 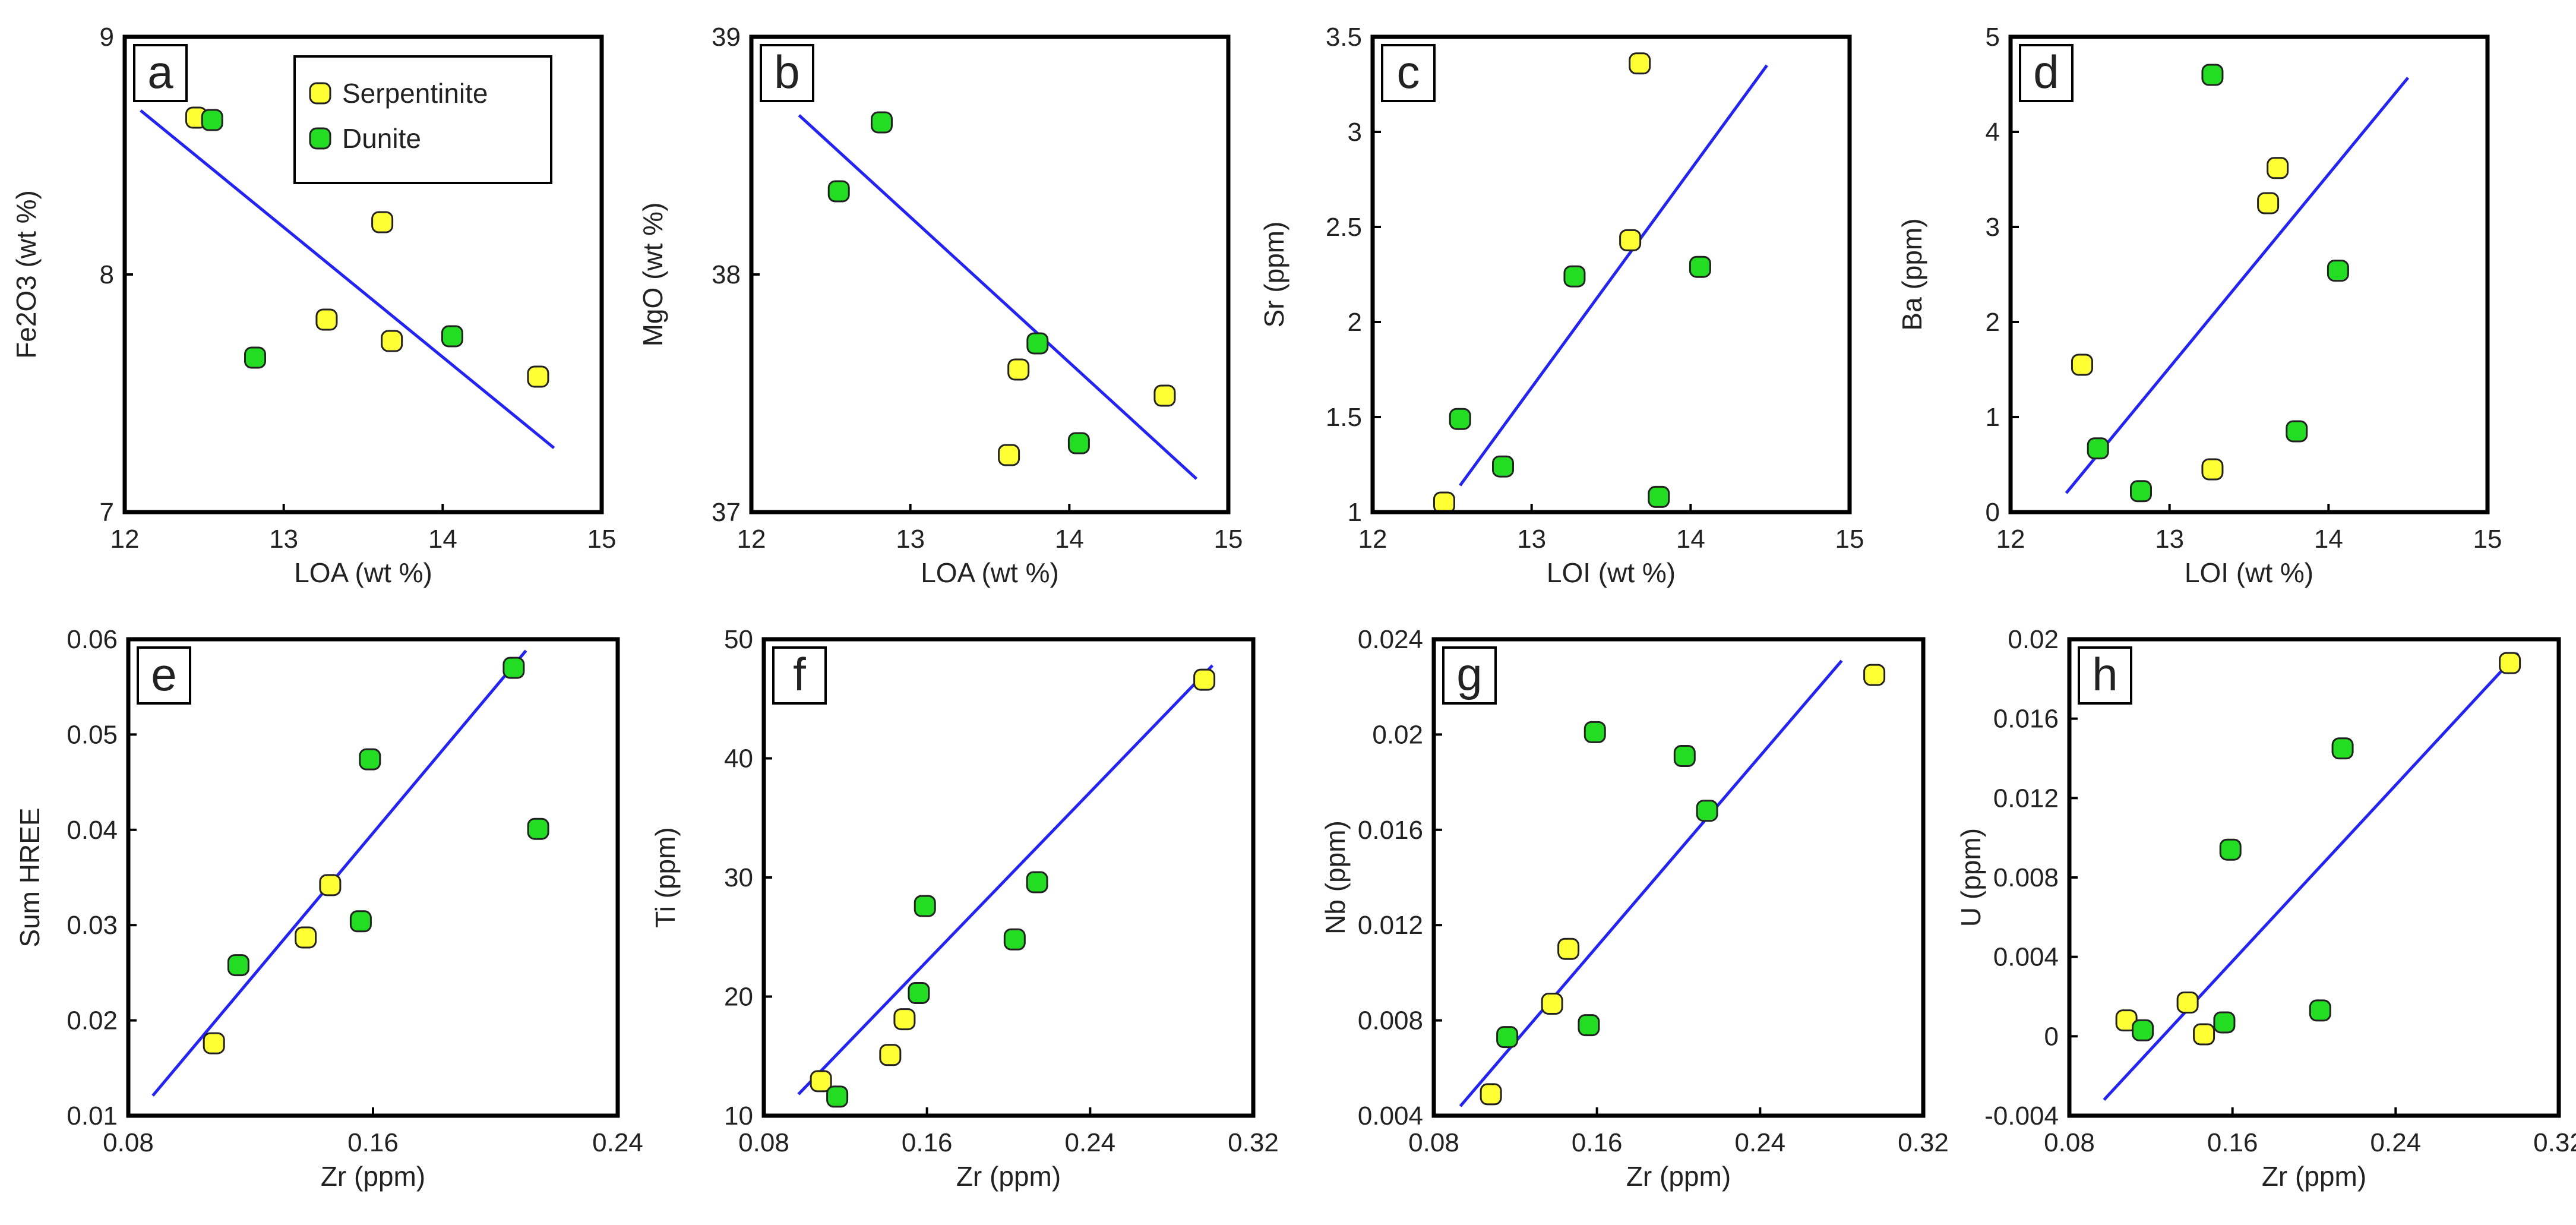 I want to click on panel-letter: a, so click(x=160, y=72).